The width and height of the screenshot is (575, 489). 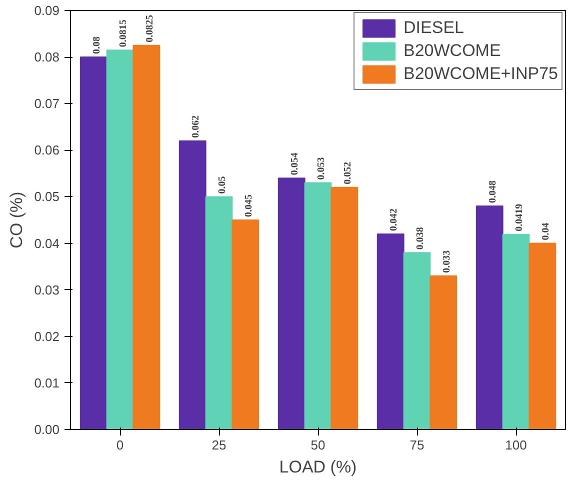 I want to click on x-tick-label: 75, so click(x=417, y=445).